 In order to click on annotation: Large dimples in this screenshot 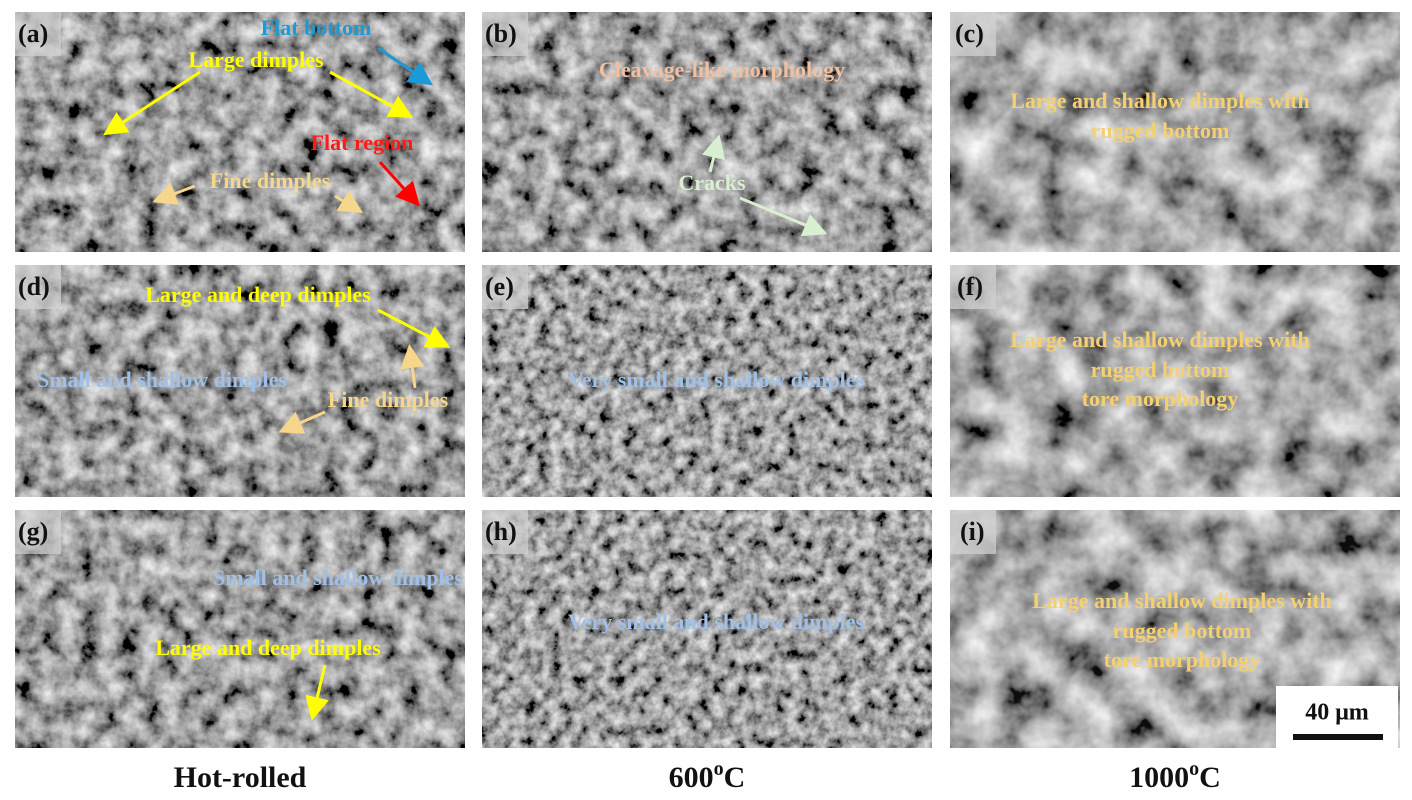, I will do `click(255, 59)`.